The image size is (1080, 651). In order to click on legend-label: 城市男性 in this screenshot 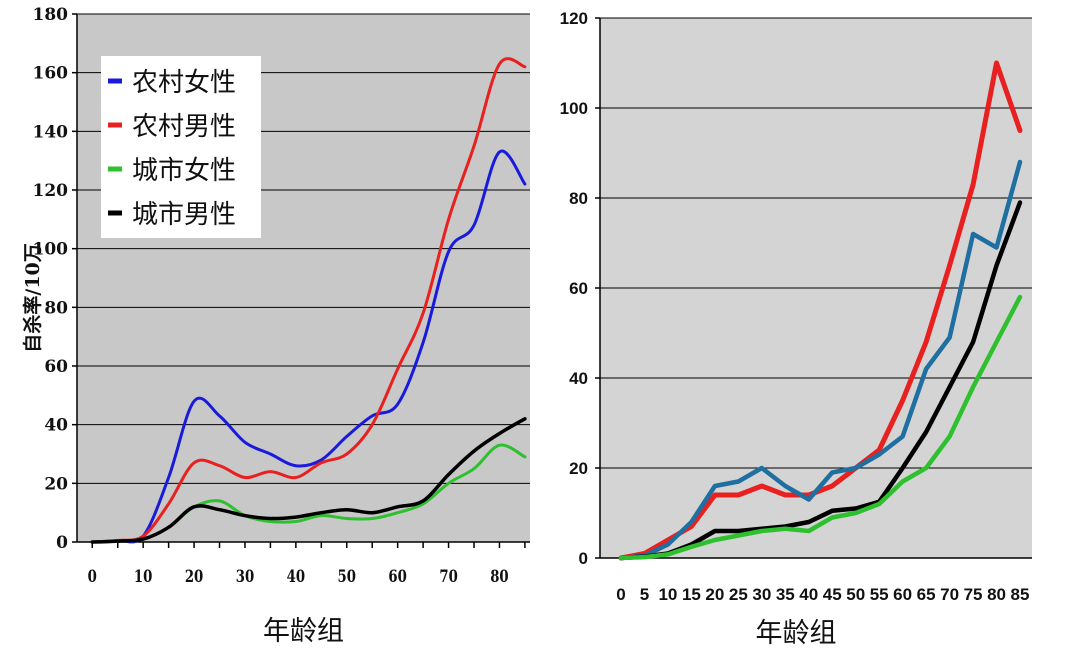, I will do `click(184, 215)`.